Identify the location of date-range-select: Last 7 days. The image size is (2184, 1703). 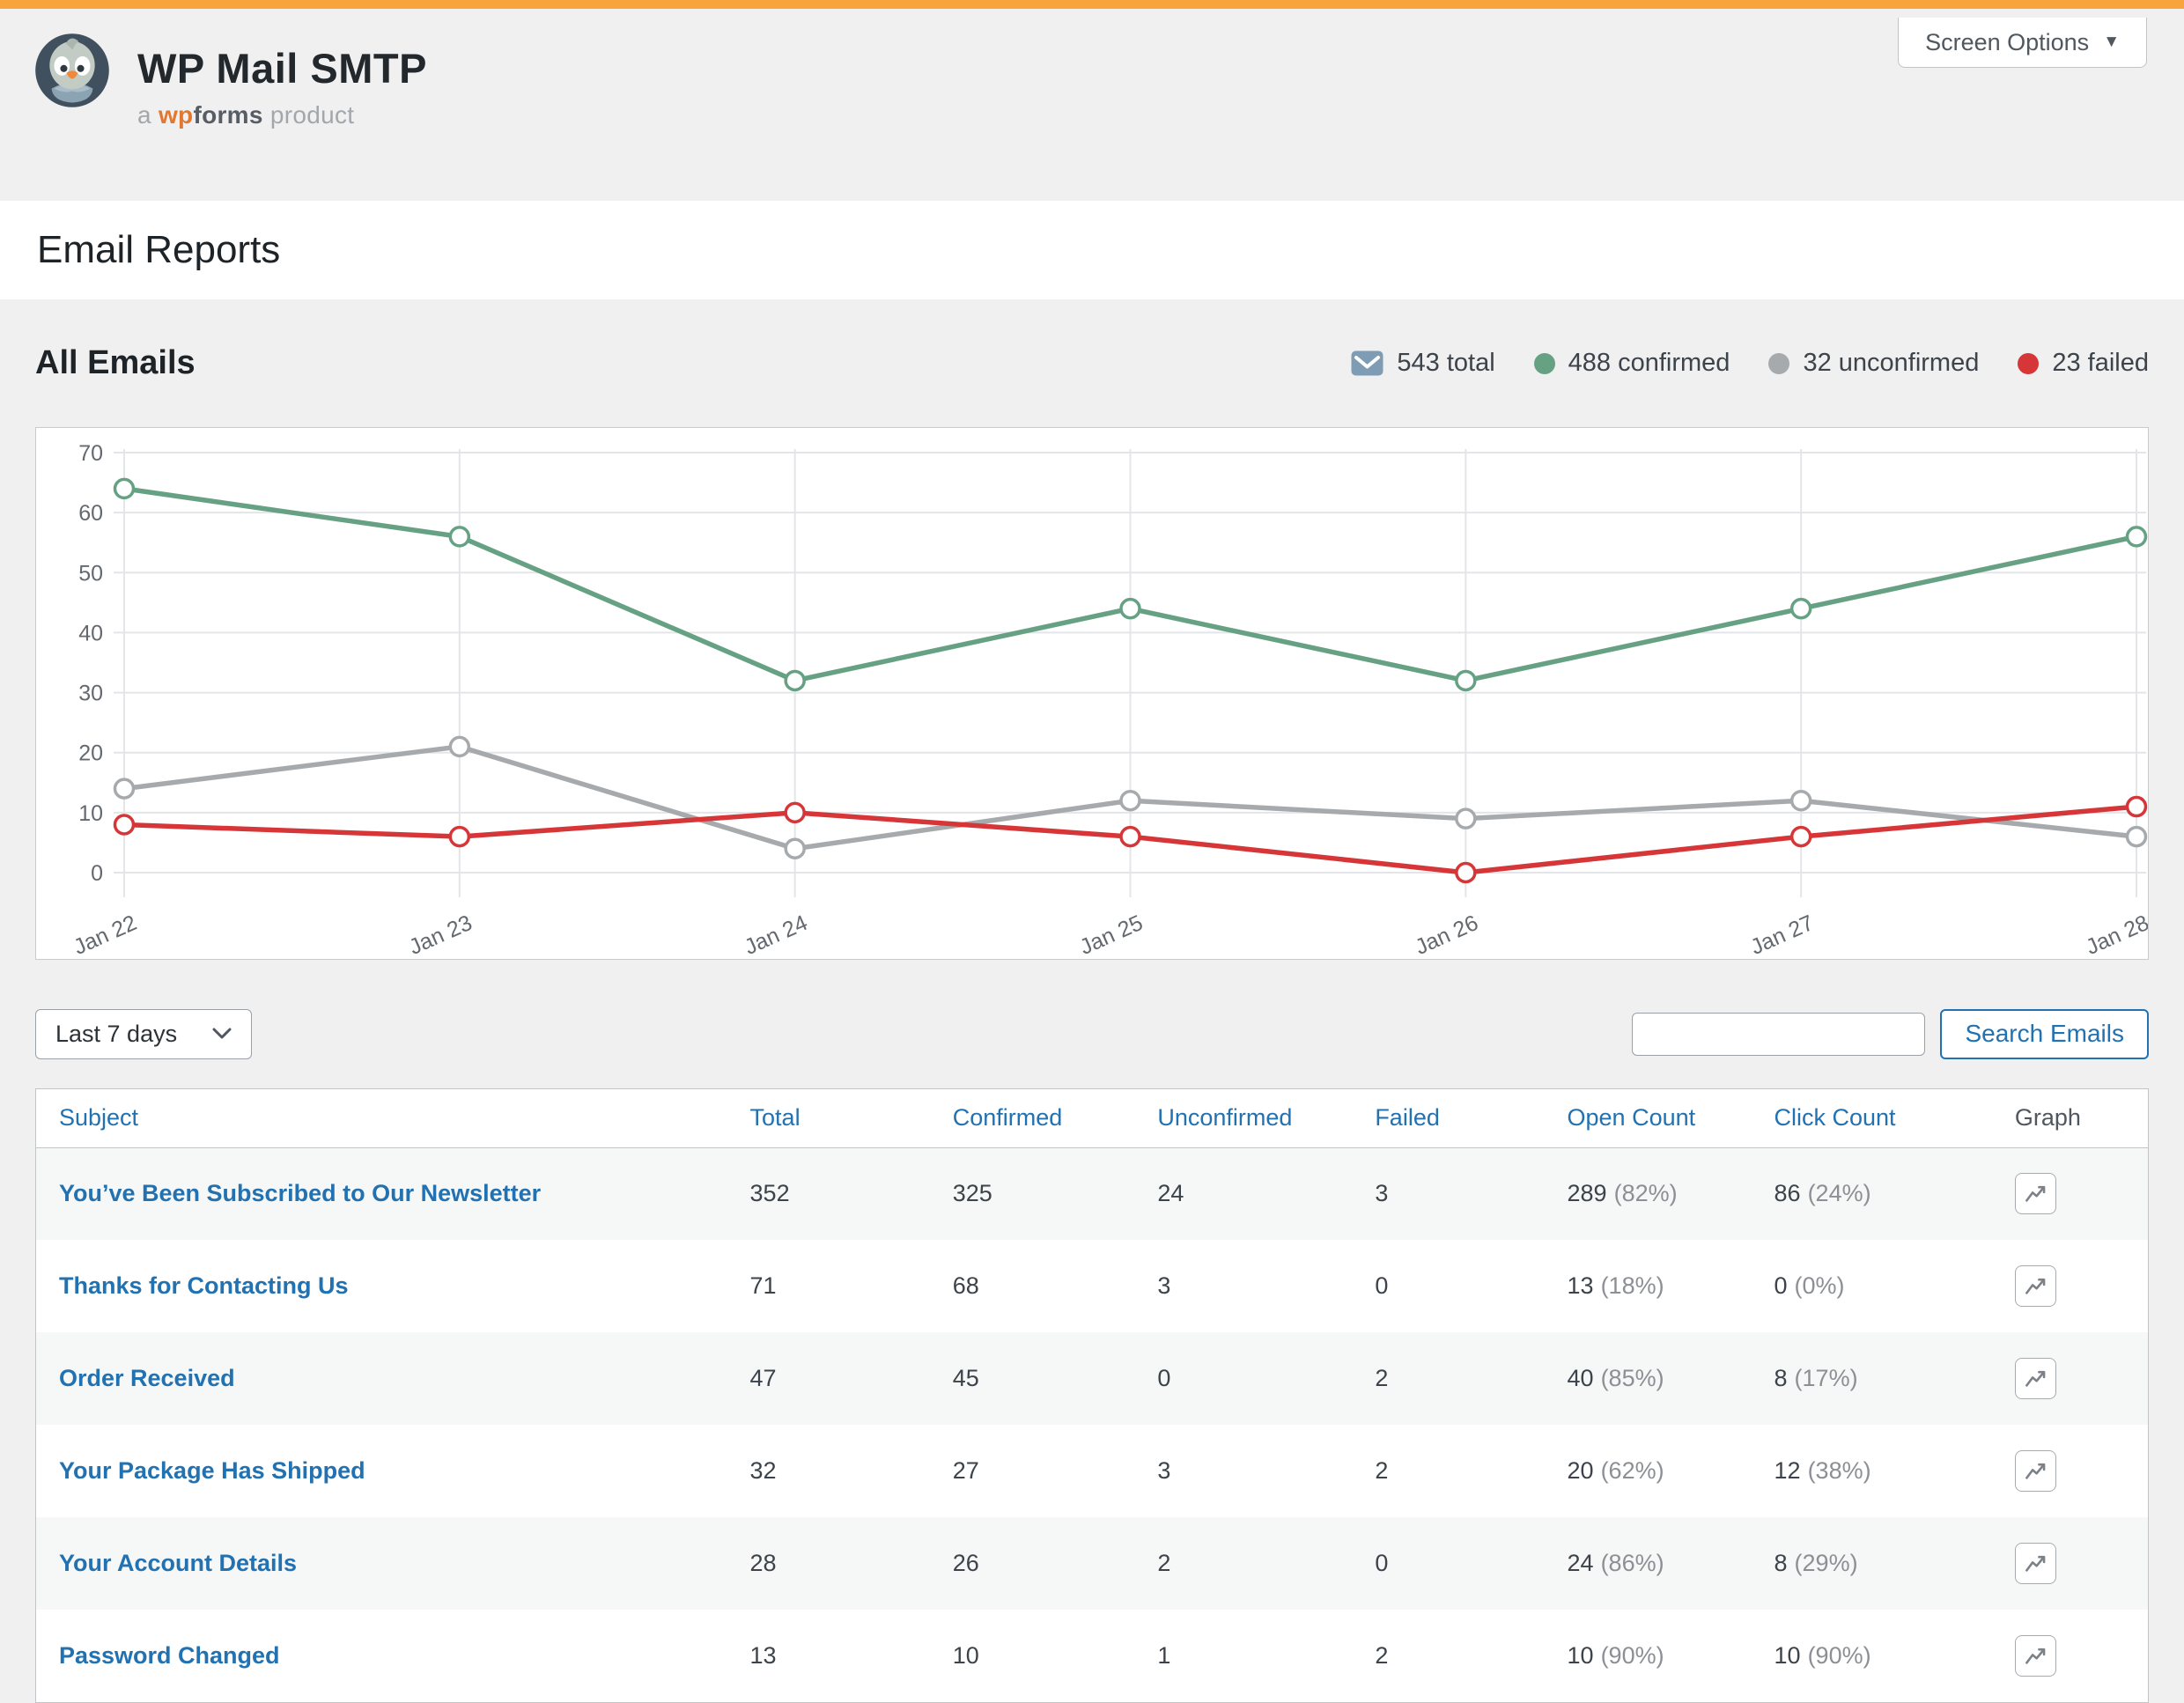
(143, 1033).